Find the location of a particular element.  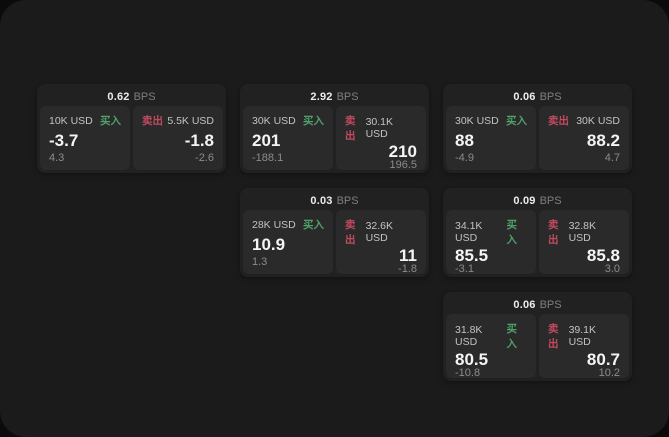

bps-value: 0.62 is located at coordinates (118, 96).